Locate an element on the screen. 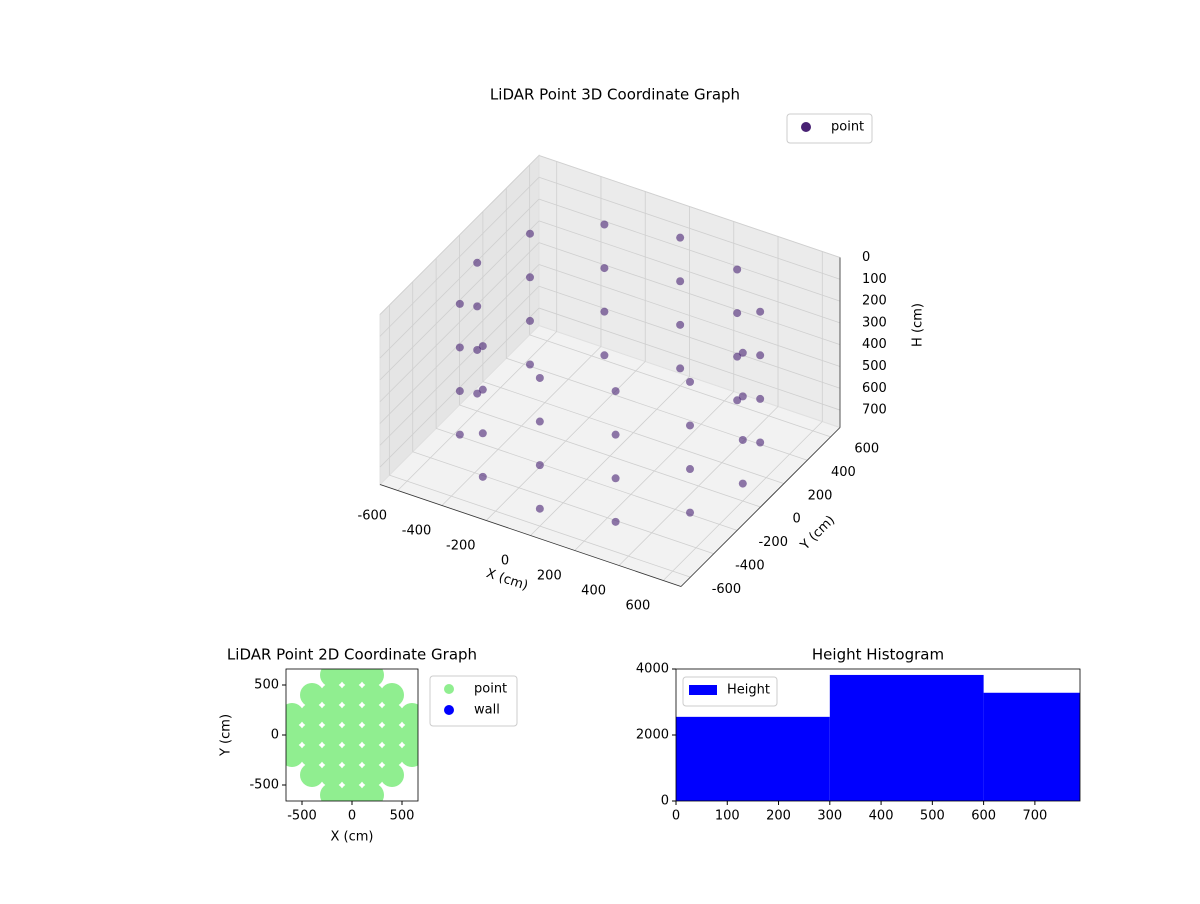 Image resolution: width=1200 pixels, height=904 pixels. chart-title: LiDAR Point 3D Coordinate Graph is located at coordinates (615, 95).